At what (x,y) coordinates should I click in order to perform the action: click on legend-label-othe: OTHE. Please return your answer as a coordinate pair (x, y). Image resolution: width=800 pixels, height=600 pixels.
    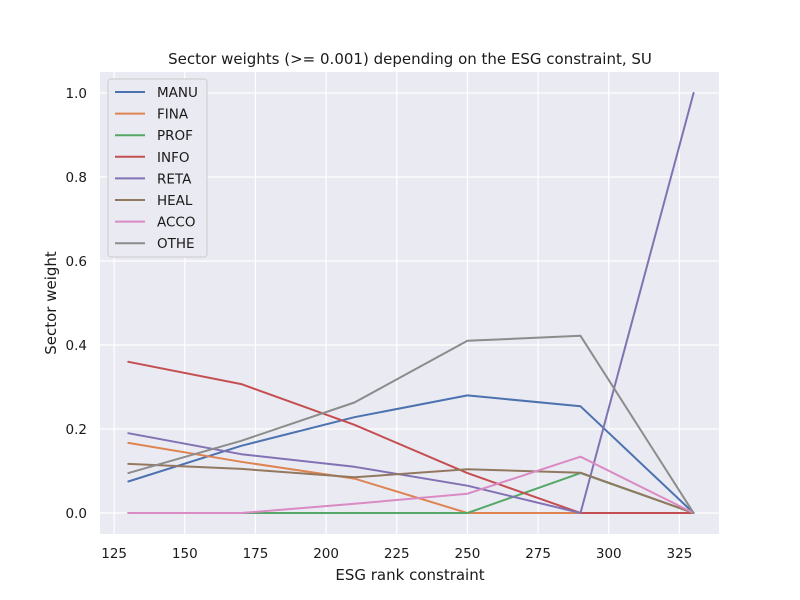
    Looking at the image, I should click on (176, 244).